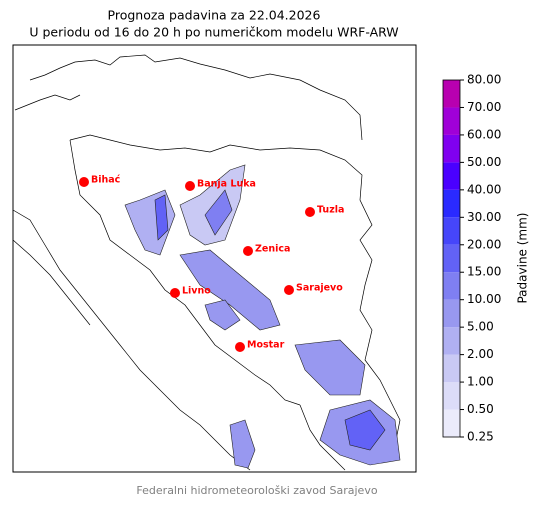 The image size is (538, 508). I want to click on colorbar-tick-label: 2.00, so click(480, 354).